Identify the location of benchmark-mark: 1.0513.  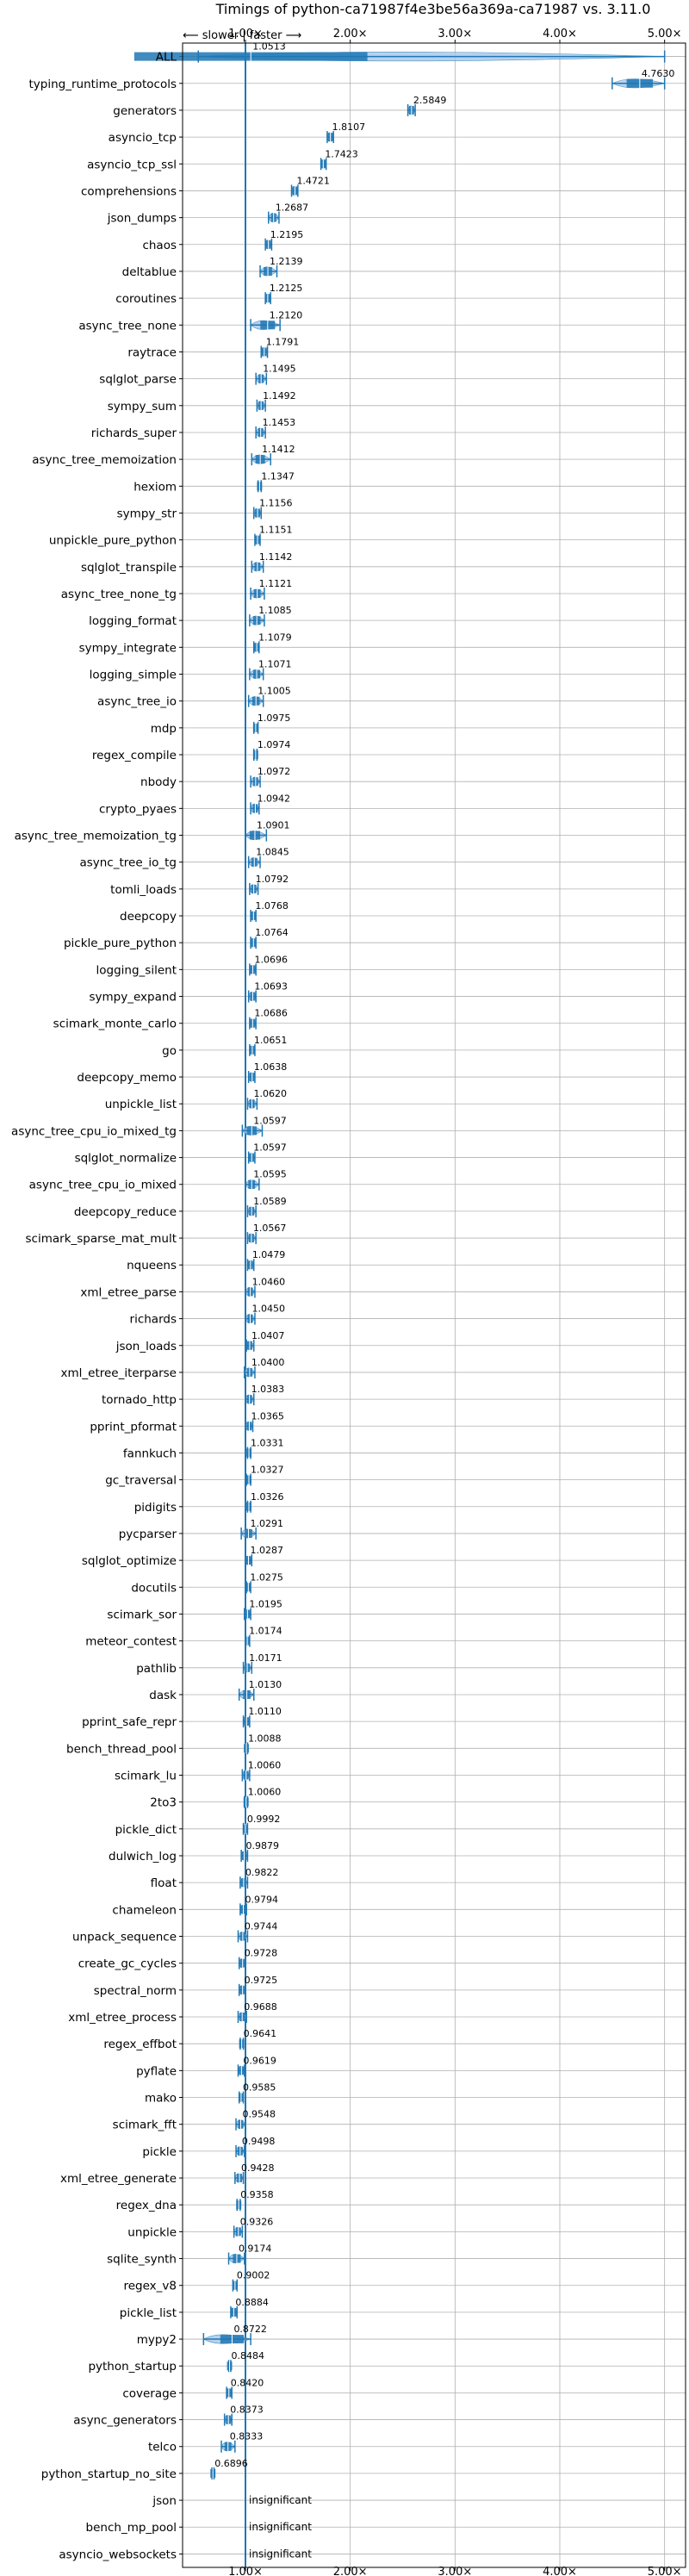
(399, 52).